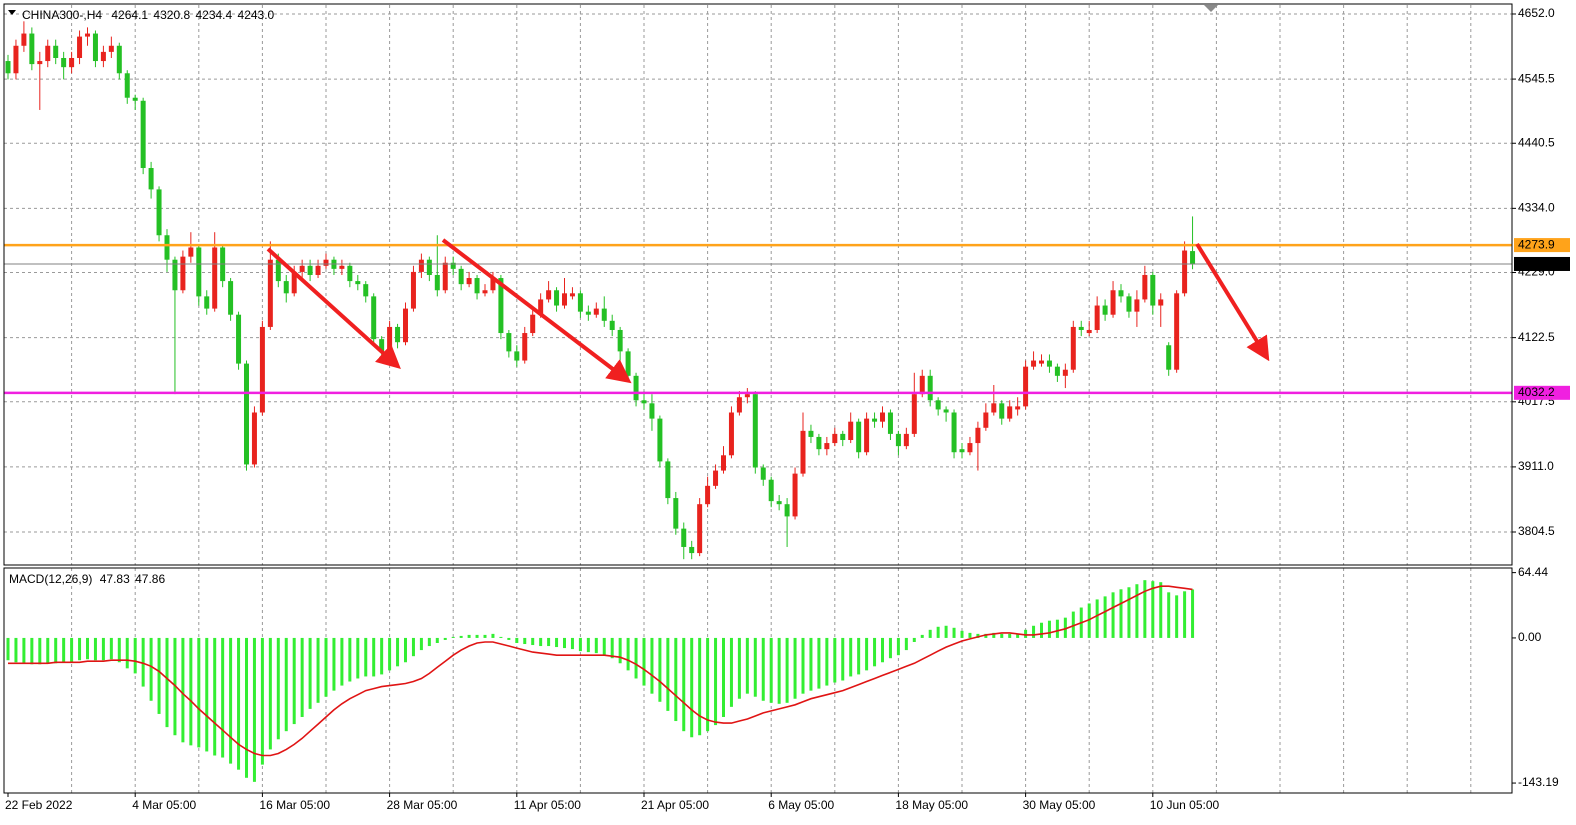  Describe the element at coordinates (768, 311) in the screenshot. I see `trend-arrows` at that location.